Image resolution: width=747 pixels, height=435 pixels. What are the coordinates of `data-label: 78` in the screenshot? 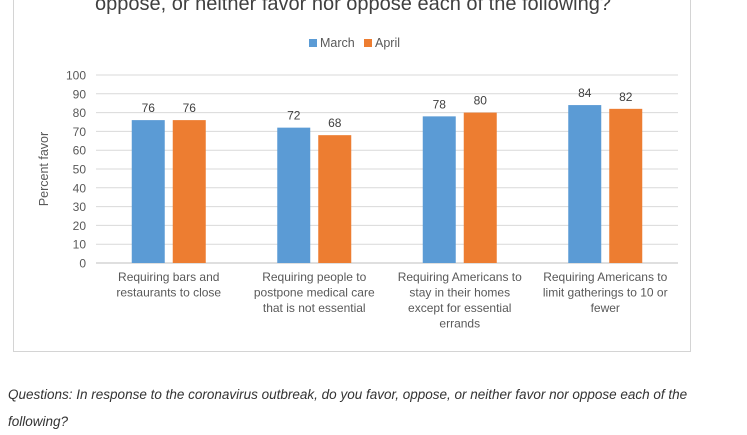 It's located at (440, 104).